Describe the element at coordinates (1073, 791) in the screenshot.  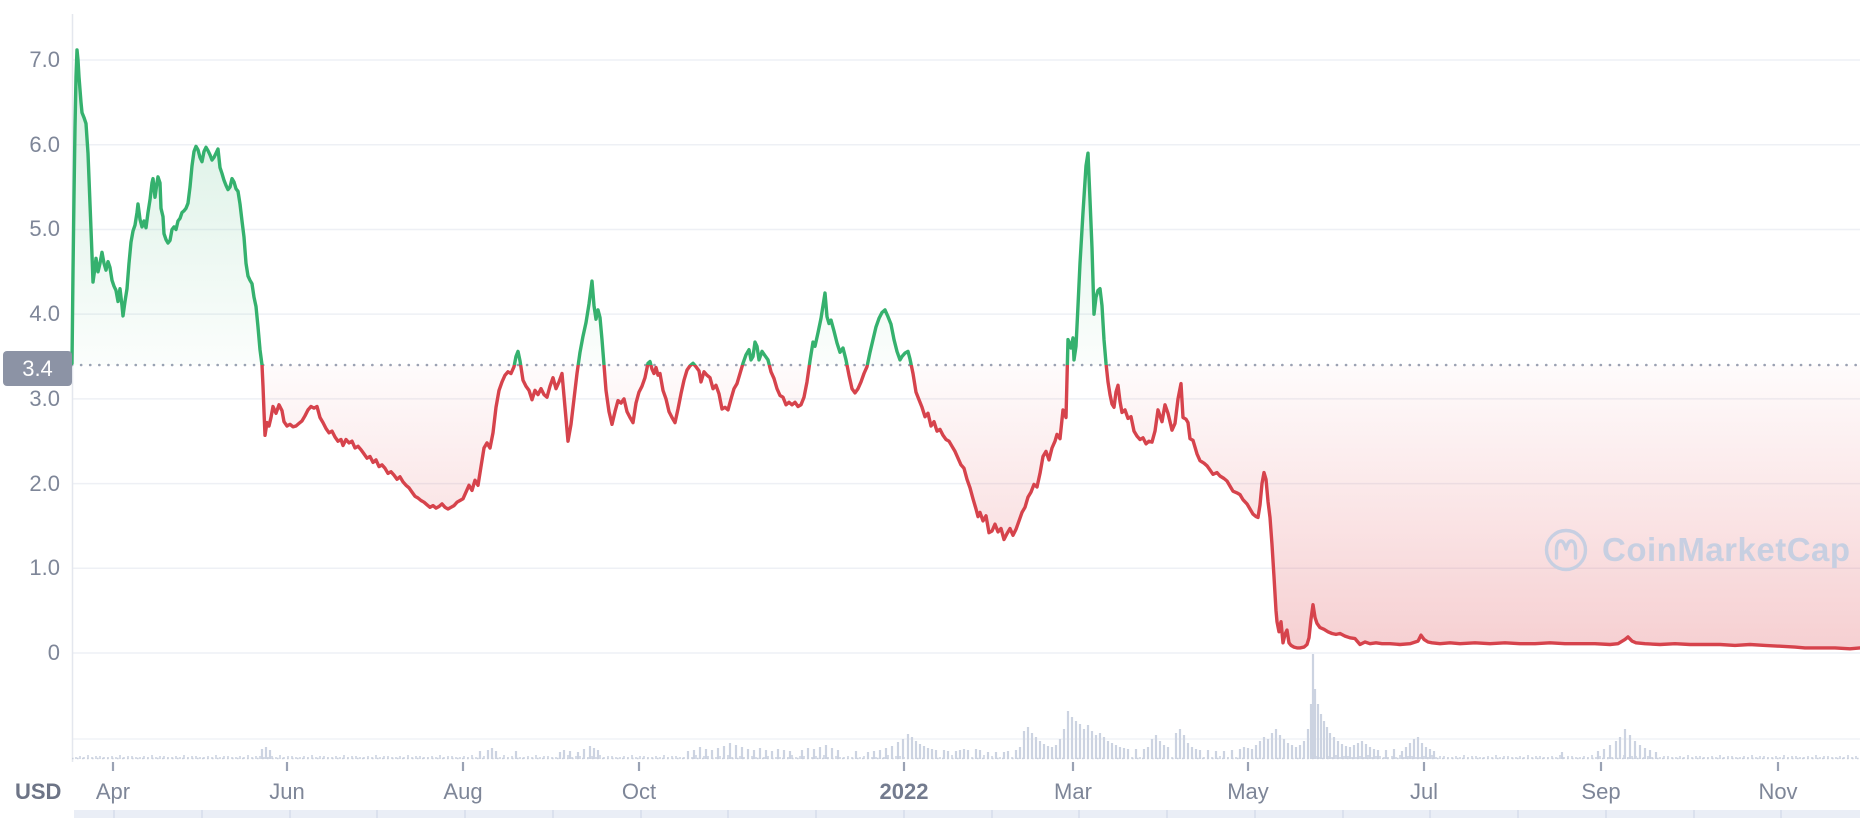
I see `x-axis-label: Mar` at that location.